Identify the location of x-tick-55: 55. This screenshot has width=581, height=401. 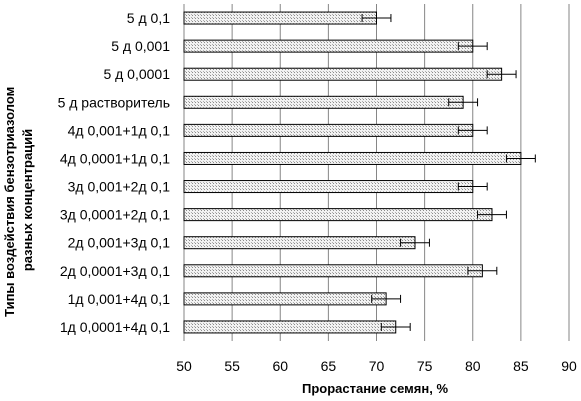
(232, 366).